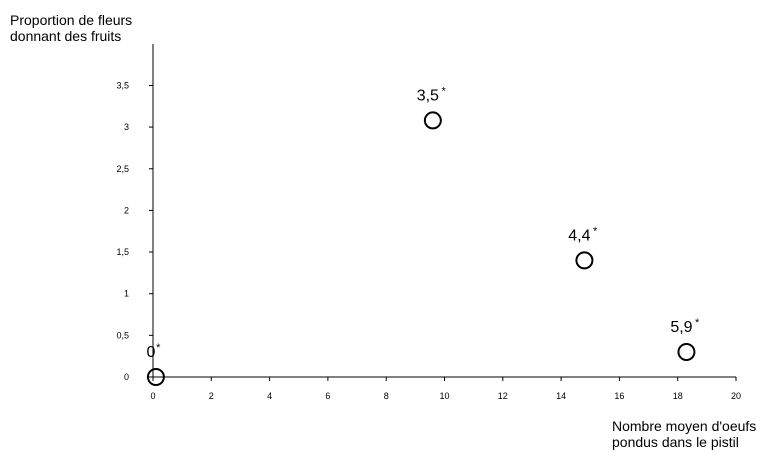  I want to click on y-tick-label: 2, so click(126, 210).